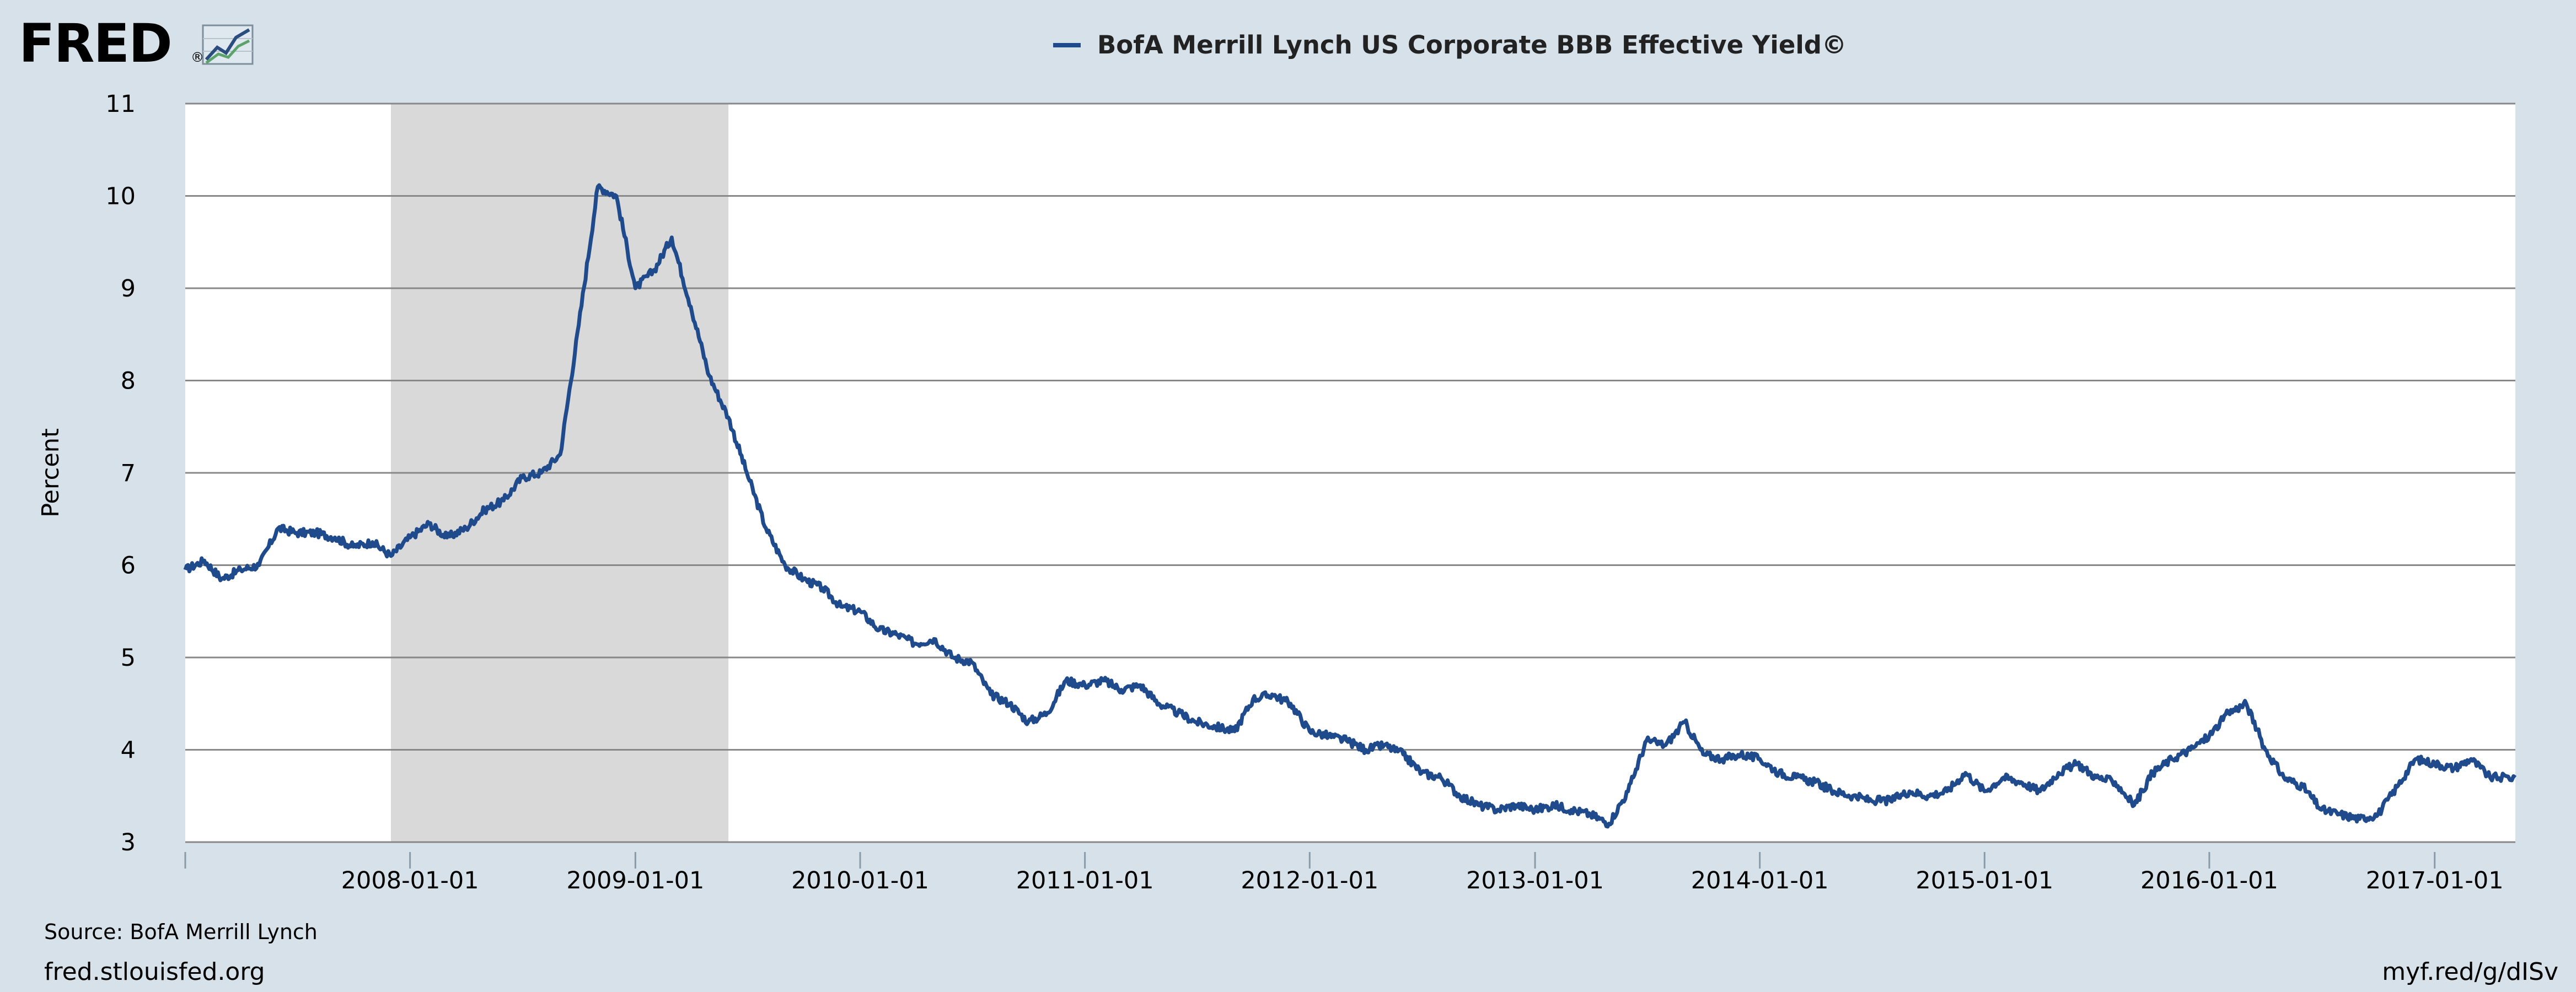  What do you see at coordinates (51, 472) in the screenshot?
I see `y-axis-label: Percent` at bounding box center [51, 472].